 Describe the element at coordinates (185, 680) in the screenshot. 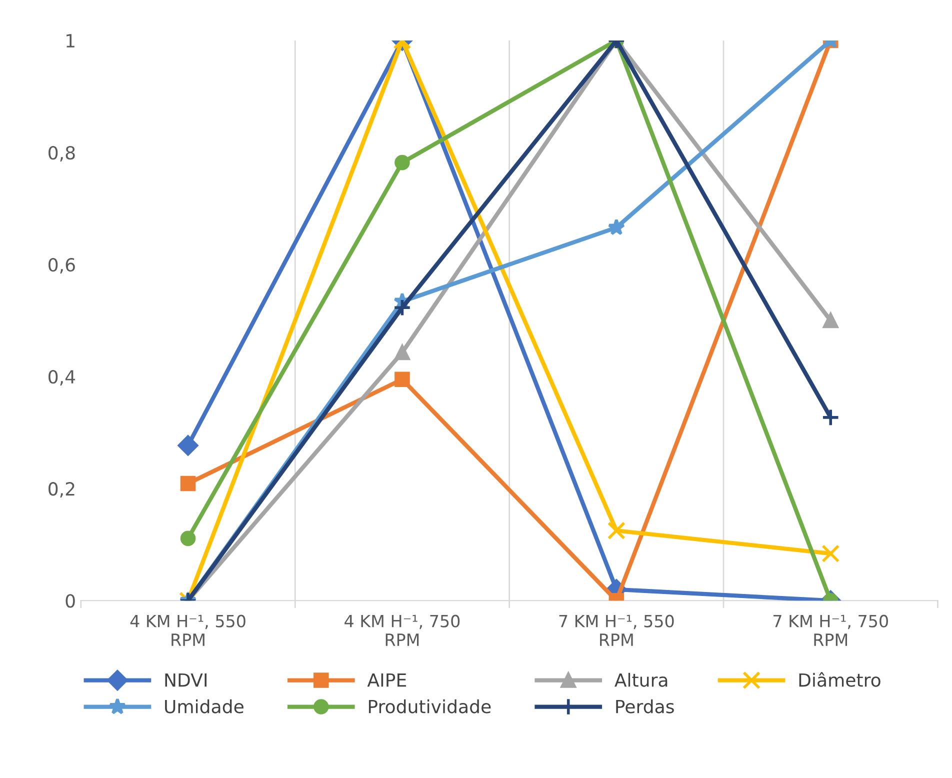

I see `legend-label: NDVI` at that location.